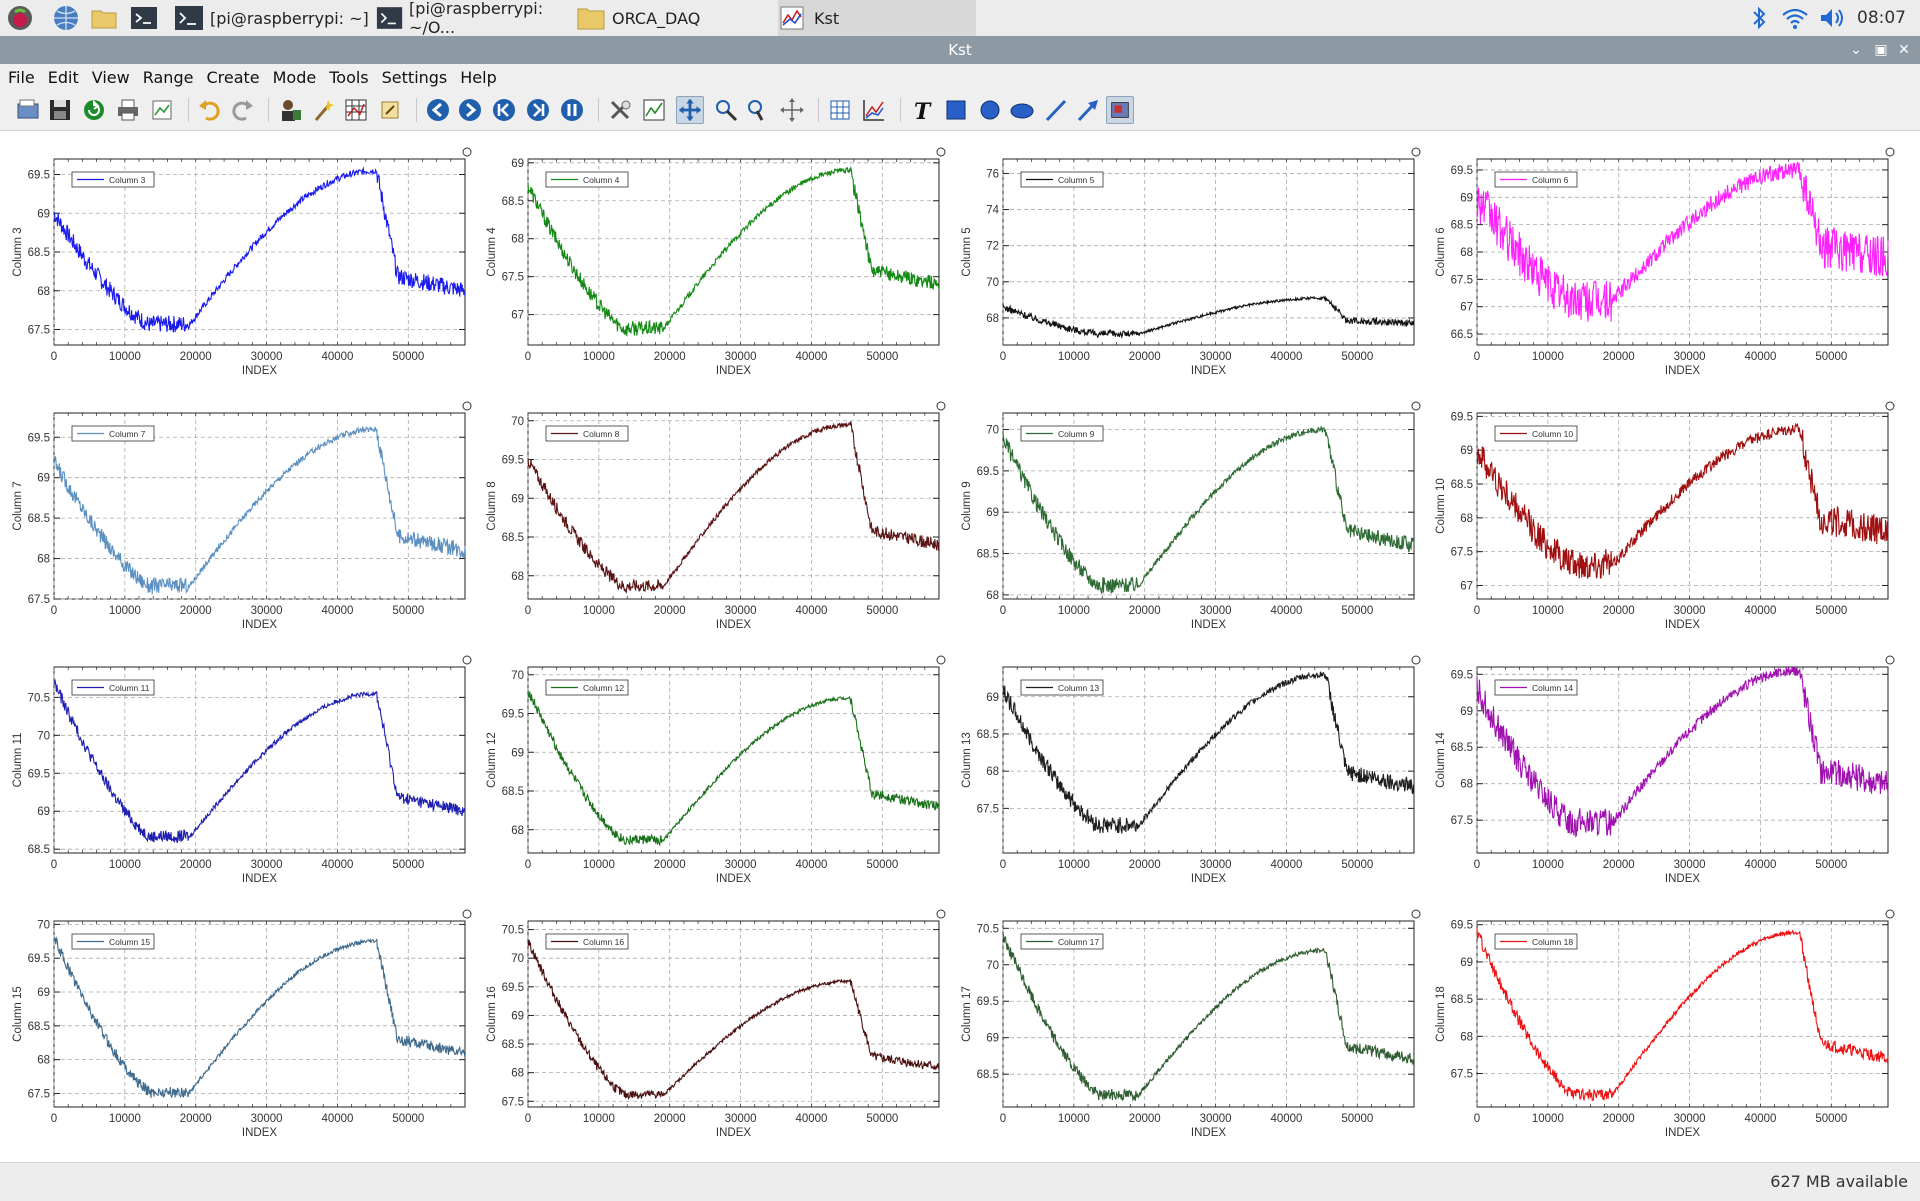 Image resolution: width=1920 pixels, height=1201 pixels. Describe the element at coordinates (1833, 18) in the screenshot. I see `volume-icon` at that location.